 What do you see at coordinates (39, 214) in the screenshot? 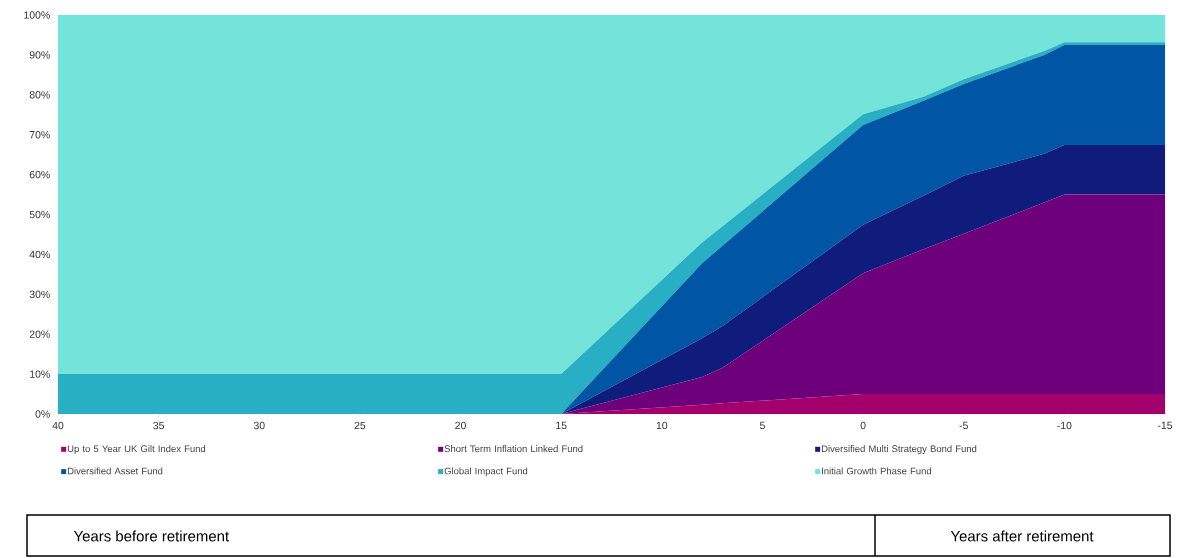
I see `y-tick-label: 50%` at bounding box center [39, 214].